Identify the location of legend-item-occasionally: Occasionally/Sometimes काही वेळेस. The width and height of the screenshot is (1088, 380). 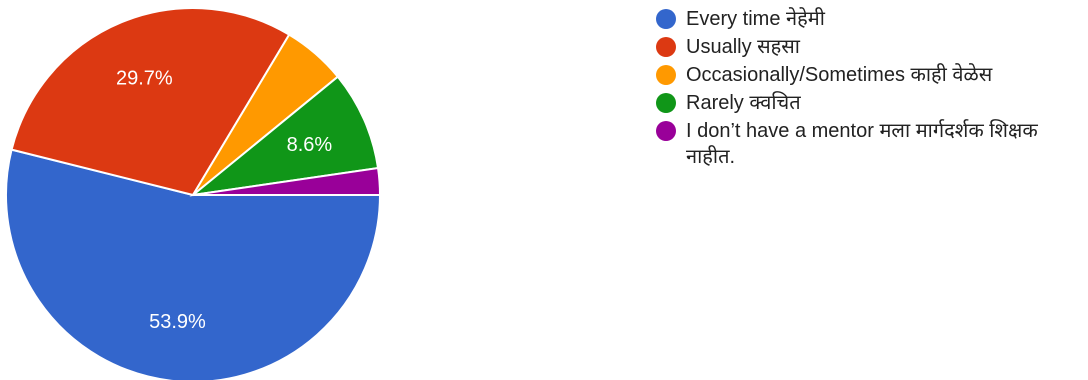
(871, 75).